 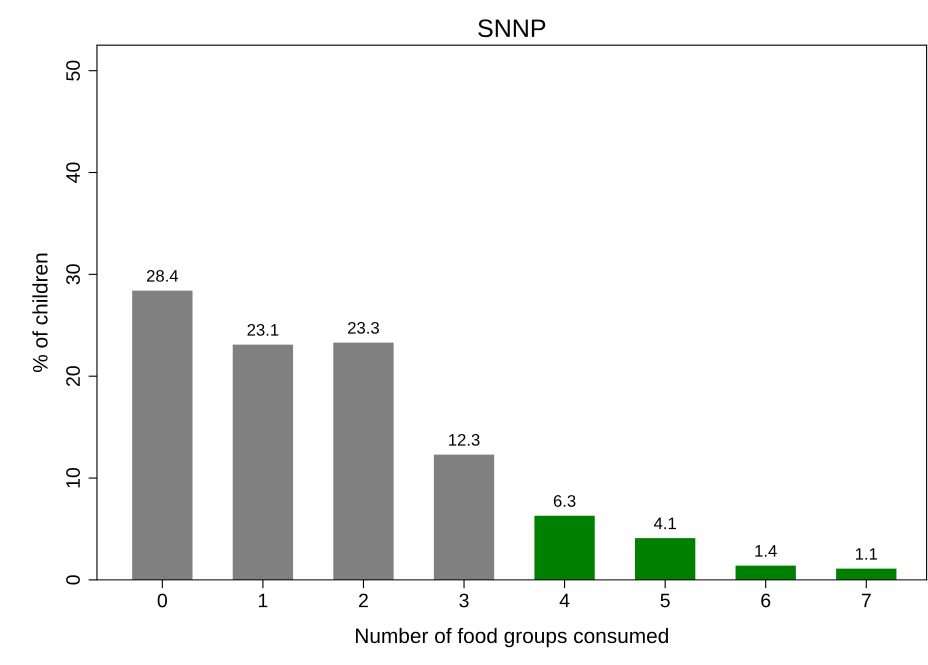 What do you see at coordinates (512, 28) in the screenshot?
I see `chart-title: SNNP` at bounding box center [512, 28].